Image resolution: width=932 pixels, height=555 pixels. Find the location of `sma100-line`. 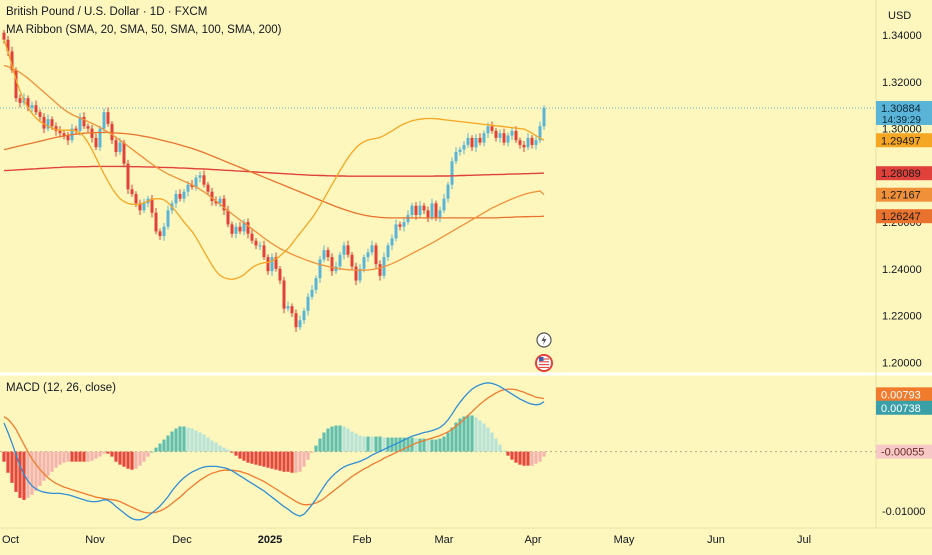

sma100-line is located at coordinates (274, 175).